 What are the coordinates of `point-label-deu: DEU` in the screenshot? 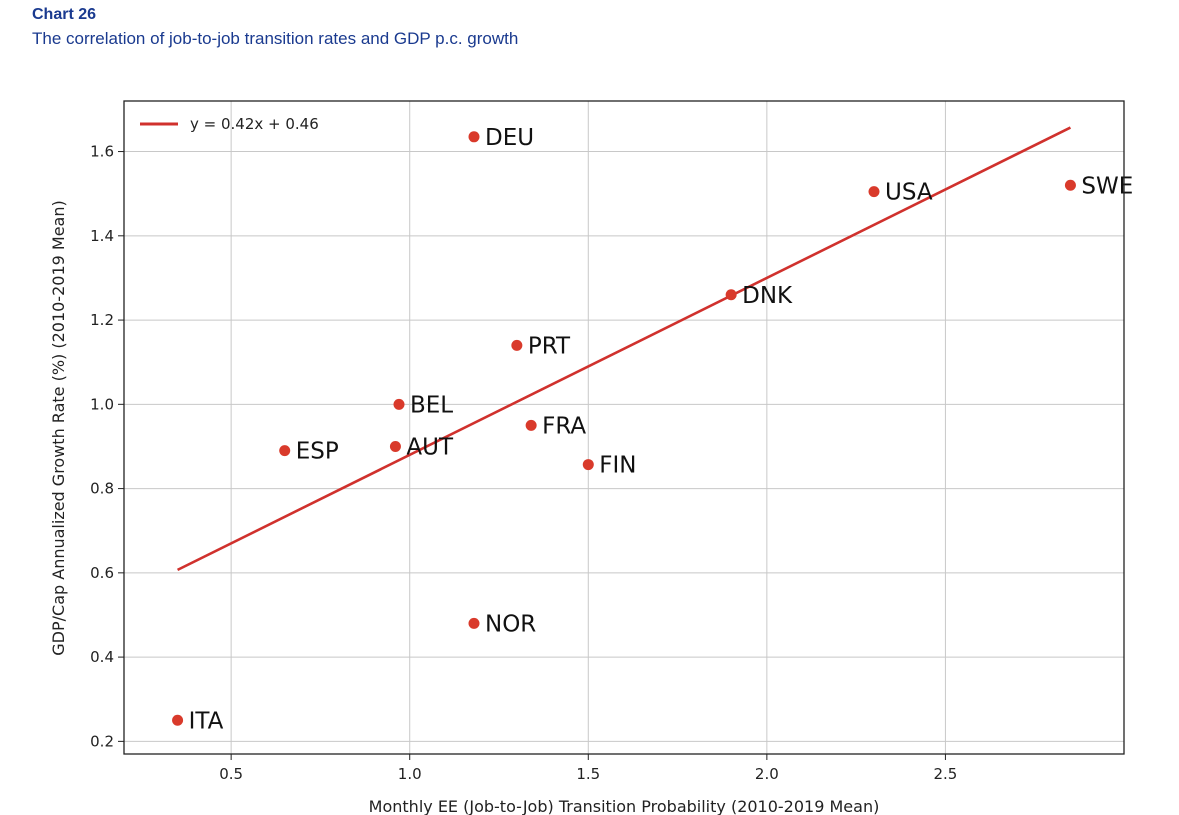 It's located at (509, 138).